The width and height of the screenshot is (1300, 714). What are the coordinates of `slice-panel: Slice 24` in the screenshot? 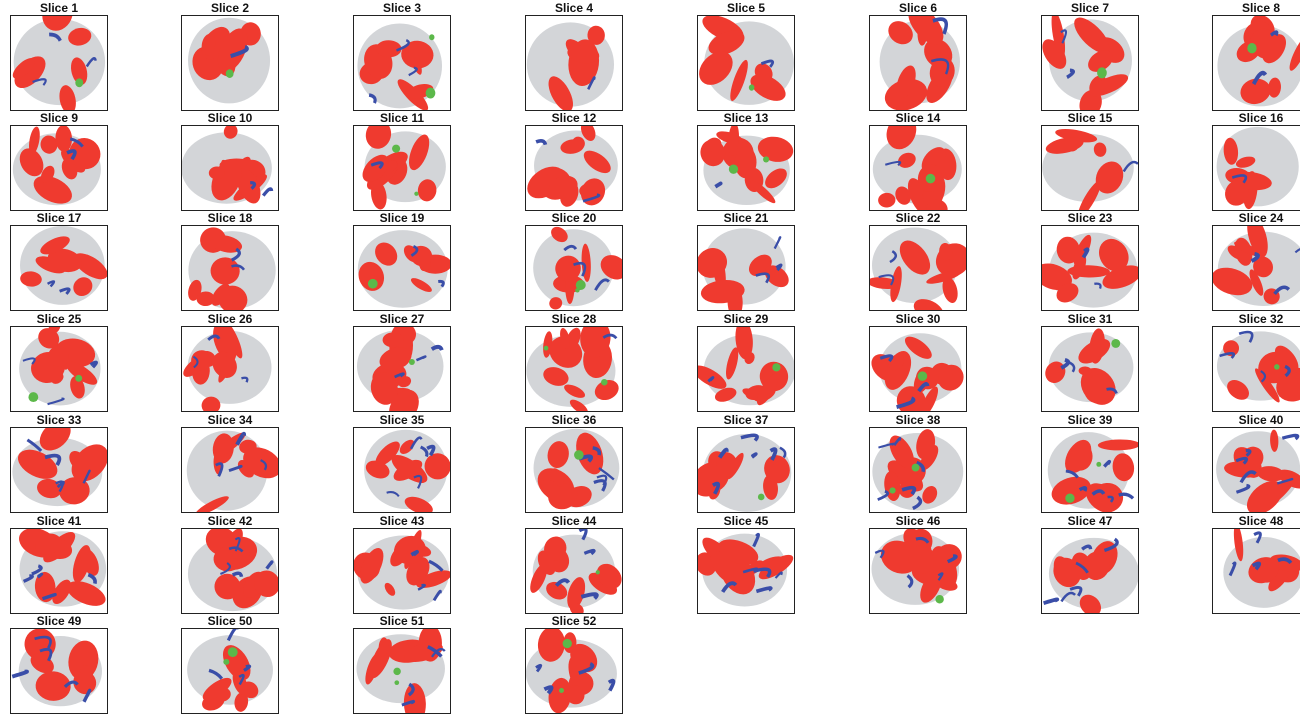 It's located at (1256, 261).